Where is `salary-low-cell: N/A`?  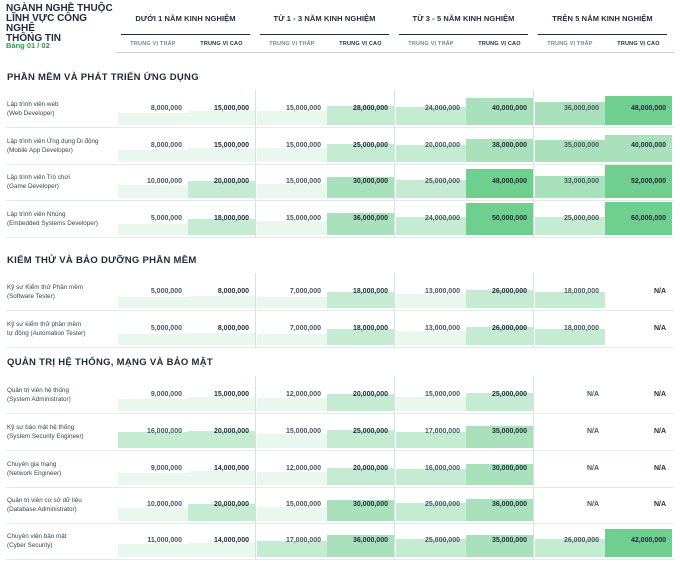
salary-low-cell: N/A is located at coordinates (570, 431).